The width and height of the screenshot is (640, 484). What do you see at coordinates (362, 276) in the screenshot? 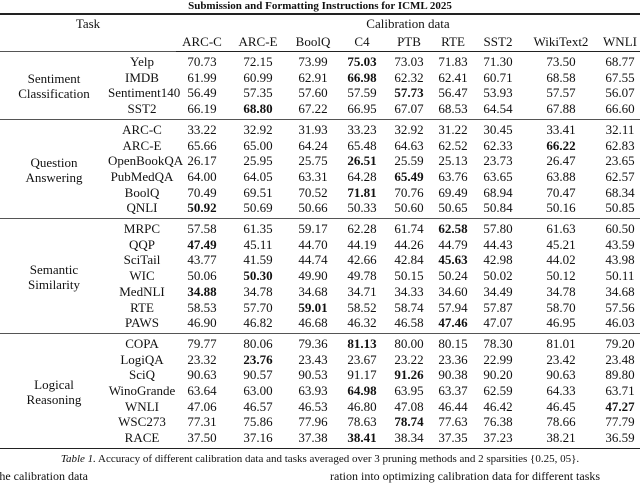
I see `accuracy-cell: 49.78` at bounding box center [362, 276].